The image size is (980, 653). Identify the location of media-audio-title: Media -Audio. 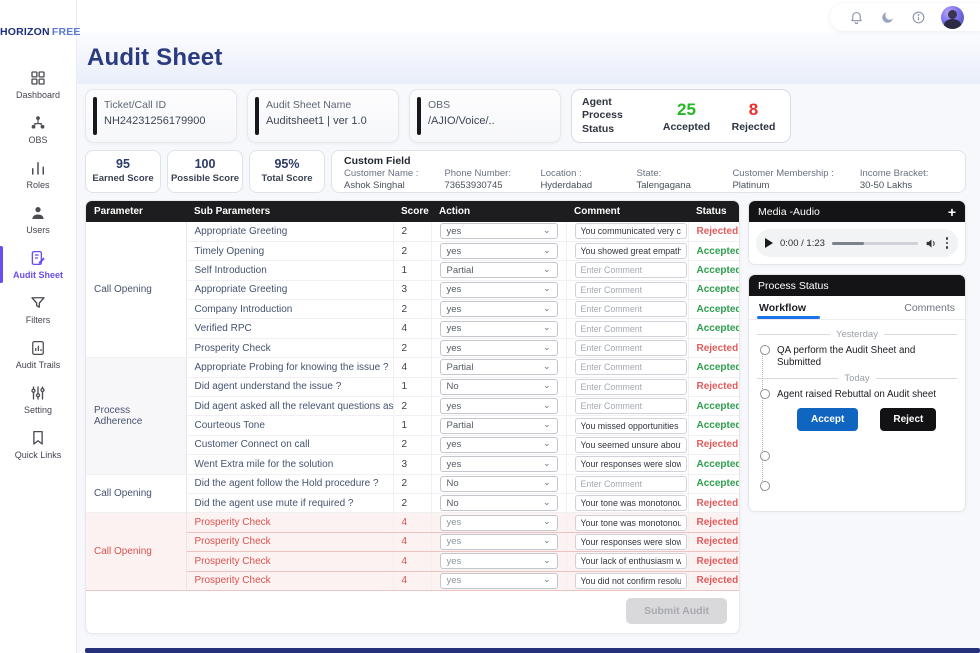
(789, 211).